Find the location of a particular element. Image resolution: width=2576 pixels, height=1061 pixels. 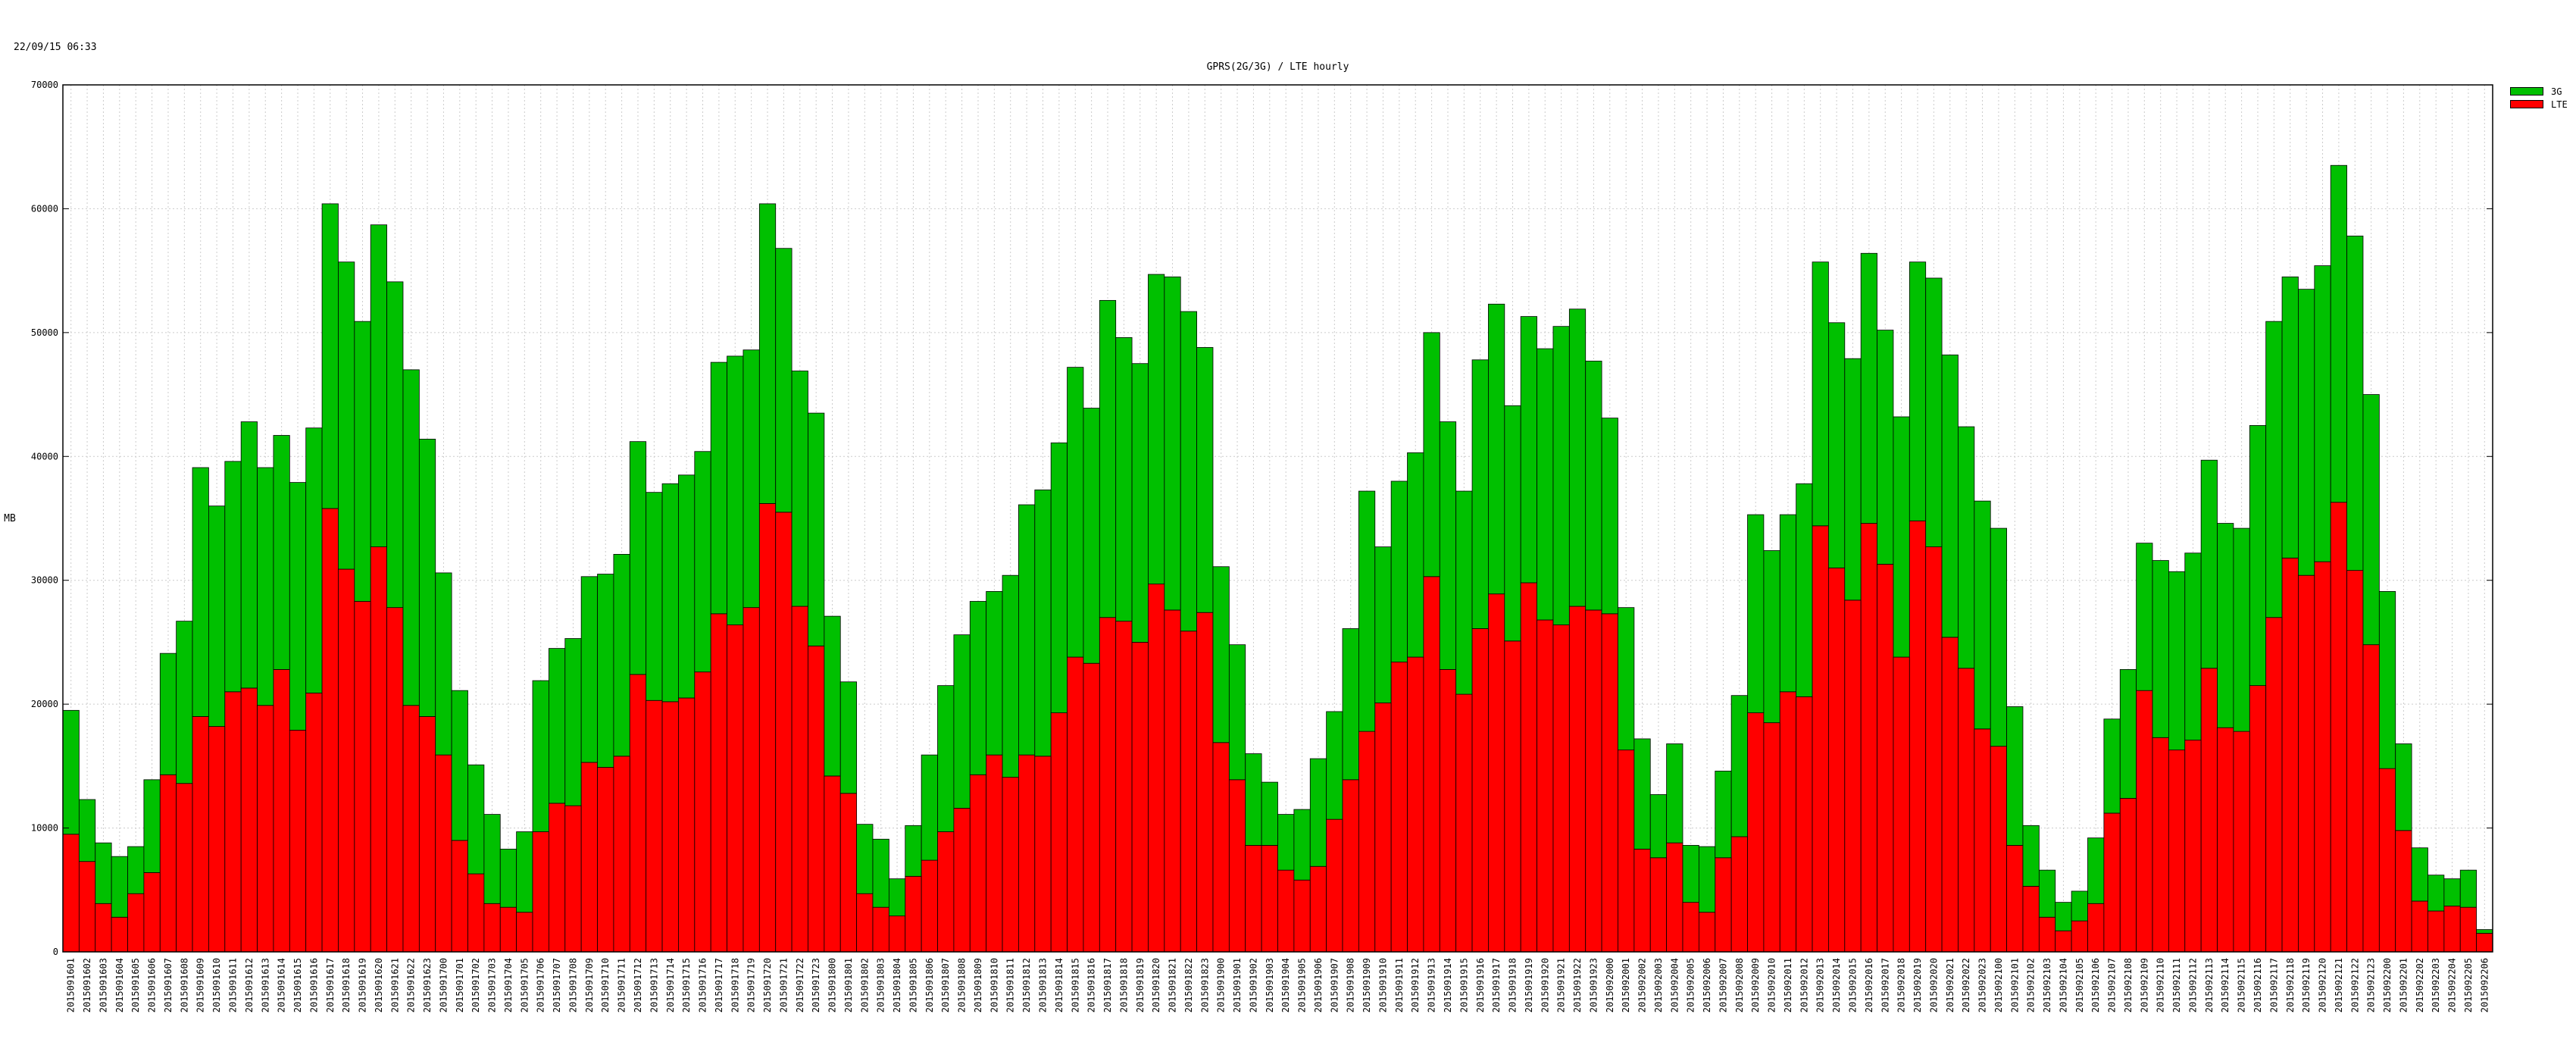

x-tick-label: 2015092114 is located at coordinates (2225, 985).